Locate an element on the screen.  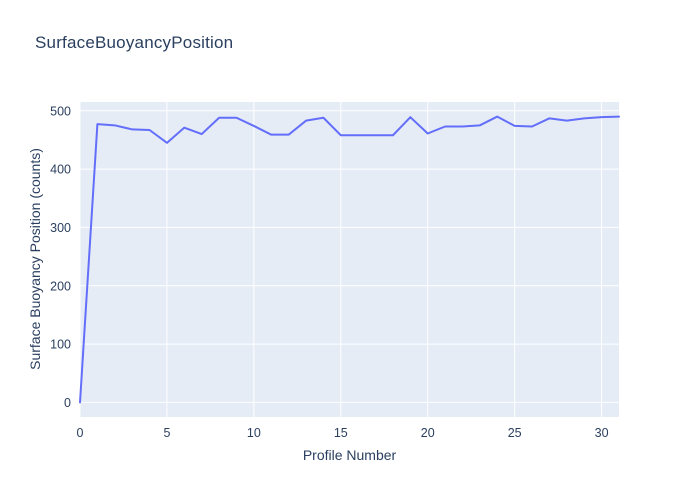
x-tick-label: 30 is located at coordinates (602, 433).